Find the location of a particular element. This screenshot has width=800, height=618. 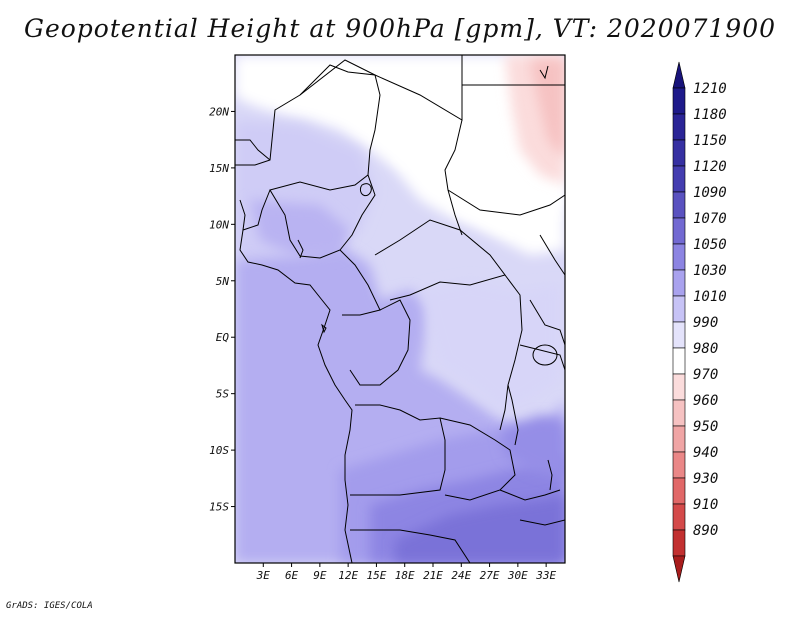

colorbar-label: 1150 is located at coordinates (710, 141).